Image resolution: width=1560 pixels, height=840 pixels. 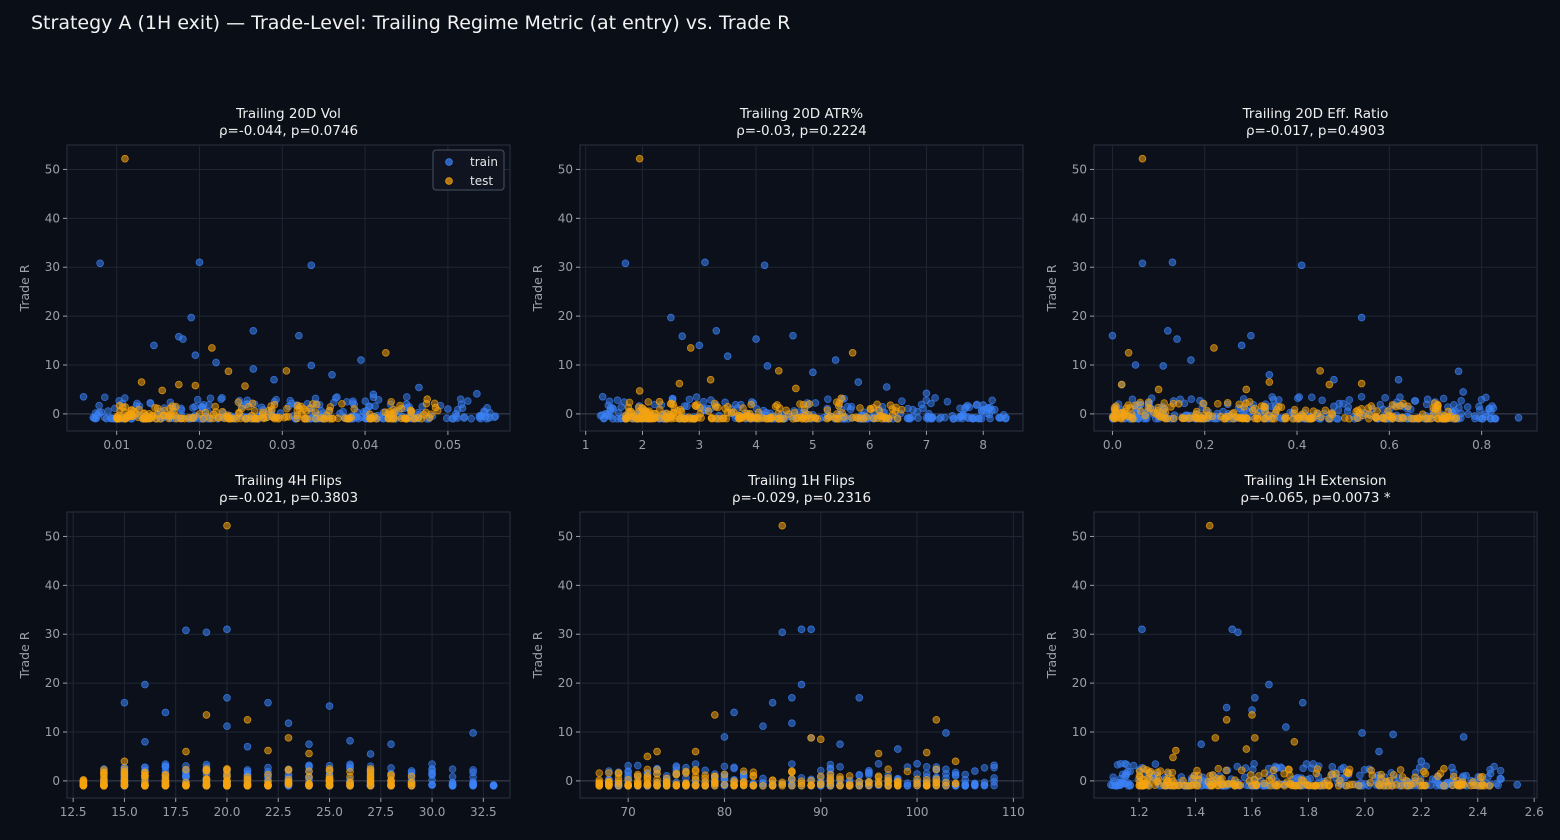 I want to click on y-tick-label: 0, so click(x=1083, y=414).